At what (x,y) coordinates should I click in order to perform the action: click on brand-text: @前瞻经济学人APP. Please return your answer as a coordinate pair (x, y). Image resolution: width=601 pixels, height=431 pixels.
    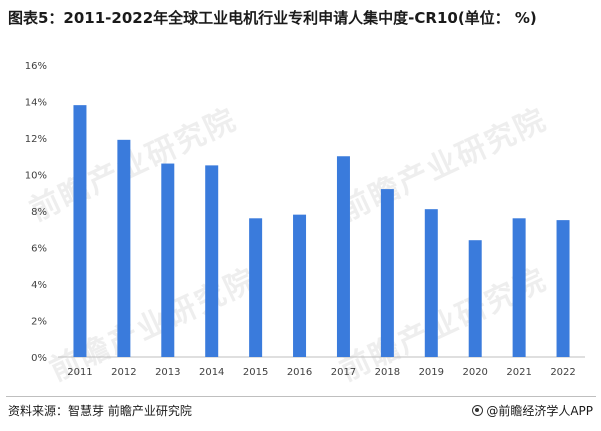
    Looking at the image, I should click on (539, 411).